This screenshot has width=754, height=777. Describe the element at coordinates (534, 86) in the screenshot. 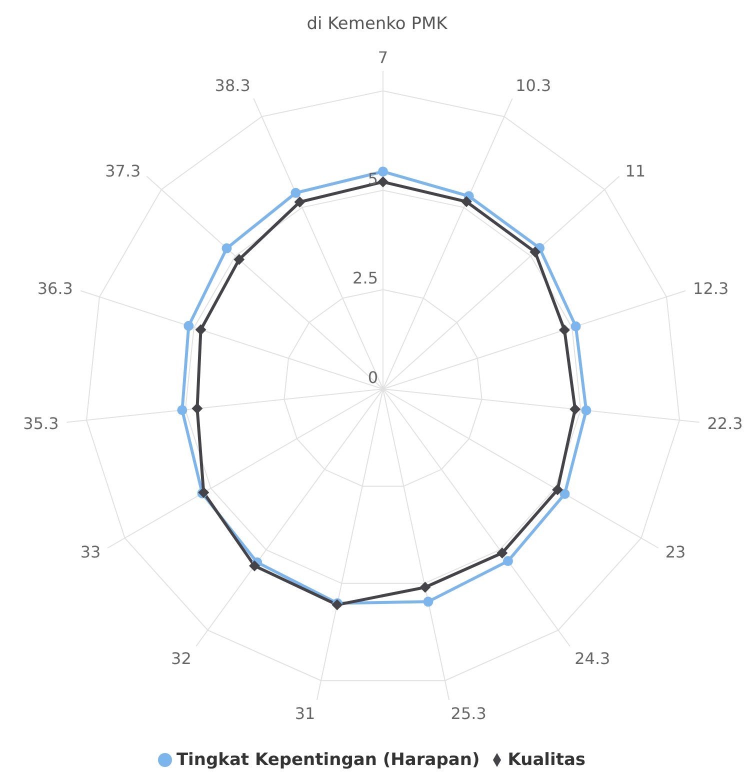

I see `spoke-label: 10.3` at that location.